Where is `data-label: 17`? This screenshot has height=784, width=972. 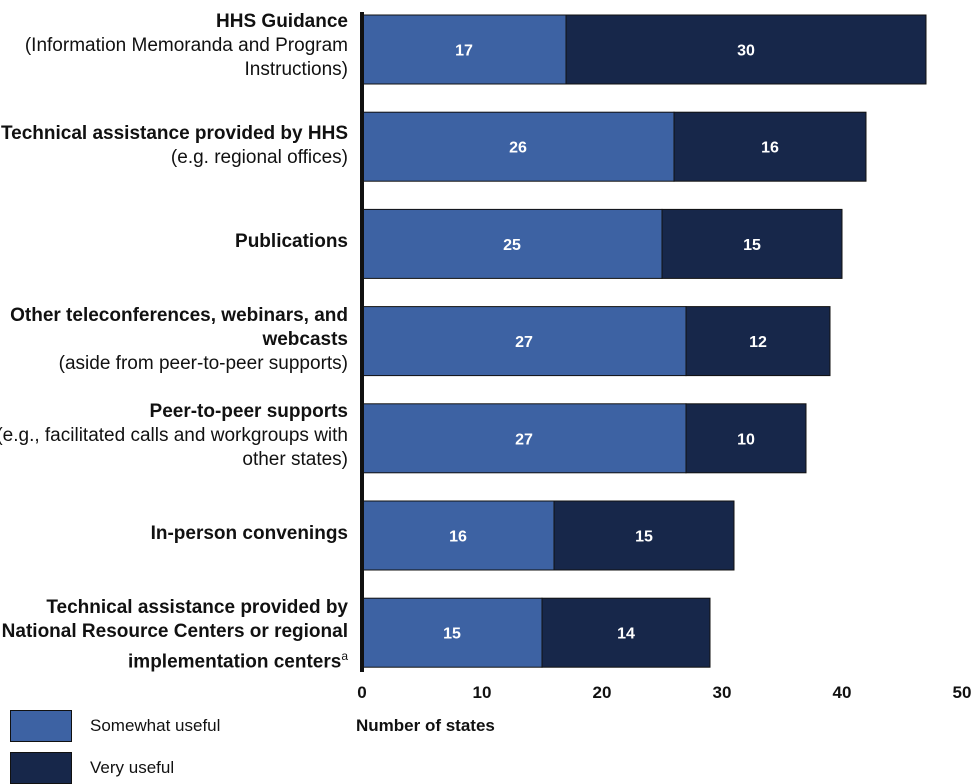 data-label: 17 is located at coordinates (464, 51).